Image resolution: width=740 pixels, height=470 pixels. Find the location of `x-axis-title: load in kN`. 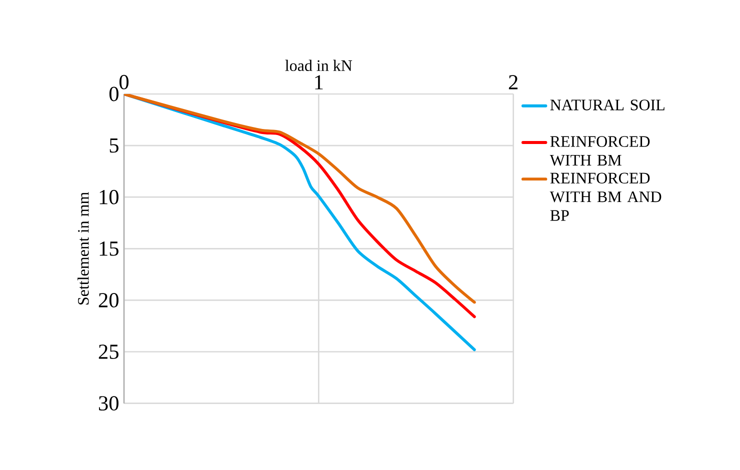

x-axis-title: load in kN is located at coordinates (318, 66).